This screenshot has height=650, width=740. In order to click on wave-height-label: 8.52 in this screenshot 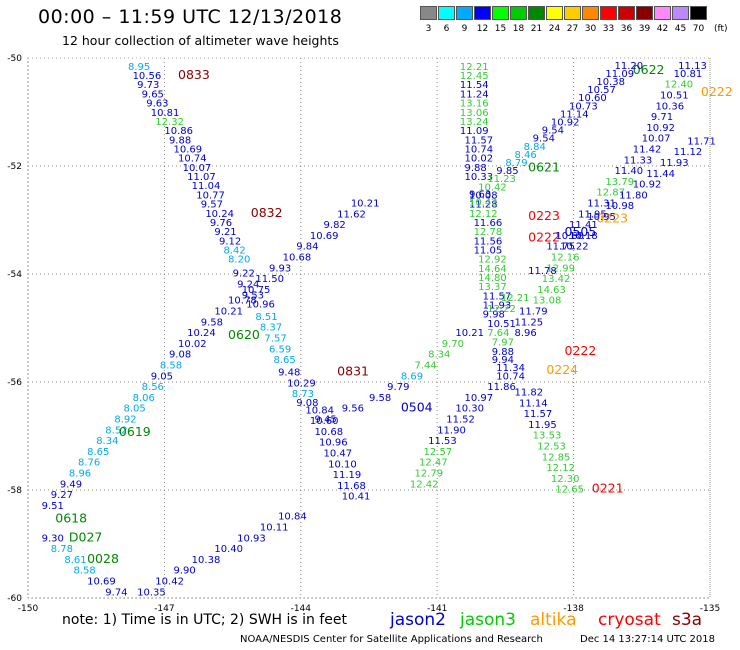, I will do `click(116, 430)`.